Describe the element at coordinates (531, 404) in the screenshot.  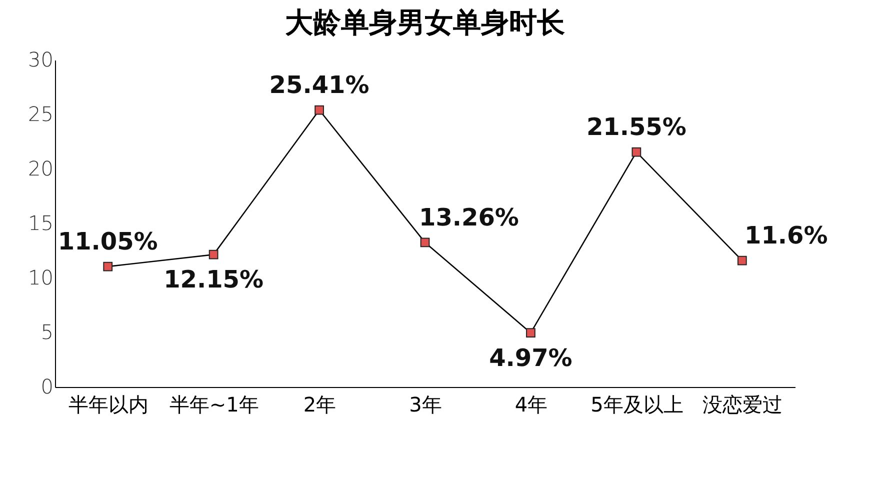
I see `x-tick-label: 4年` at that location.